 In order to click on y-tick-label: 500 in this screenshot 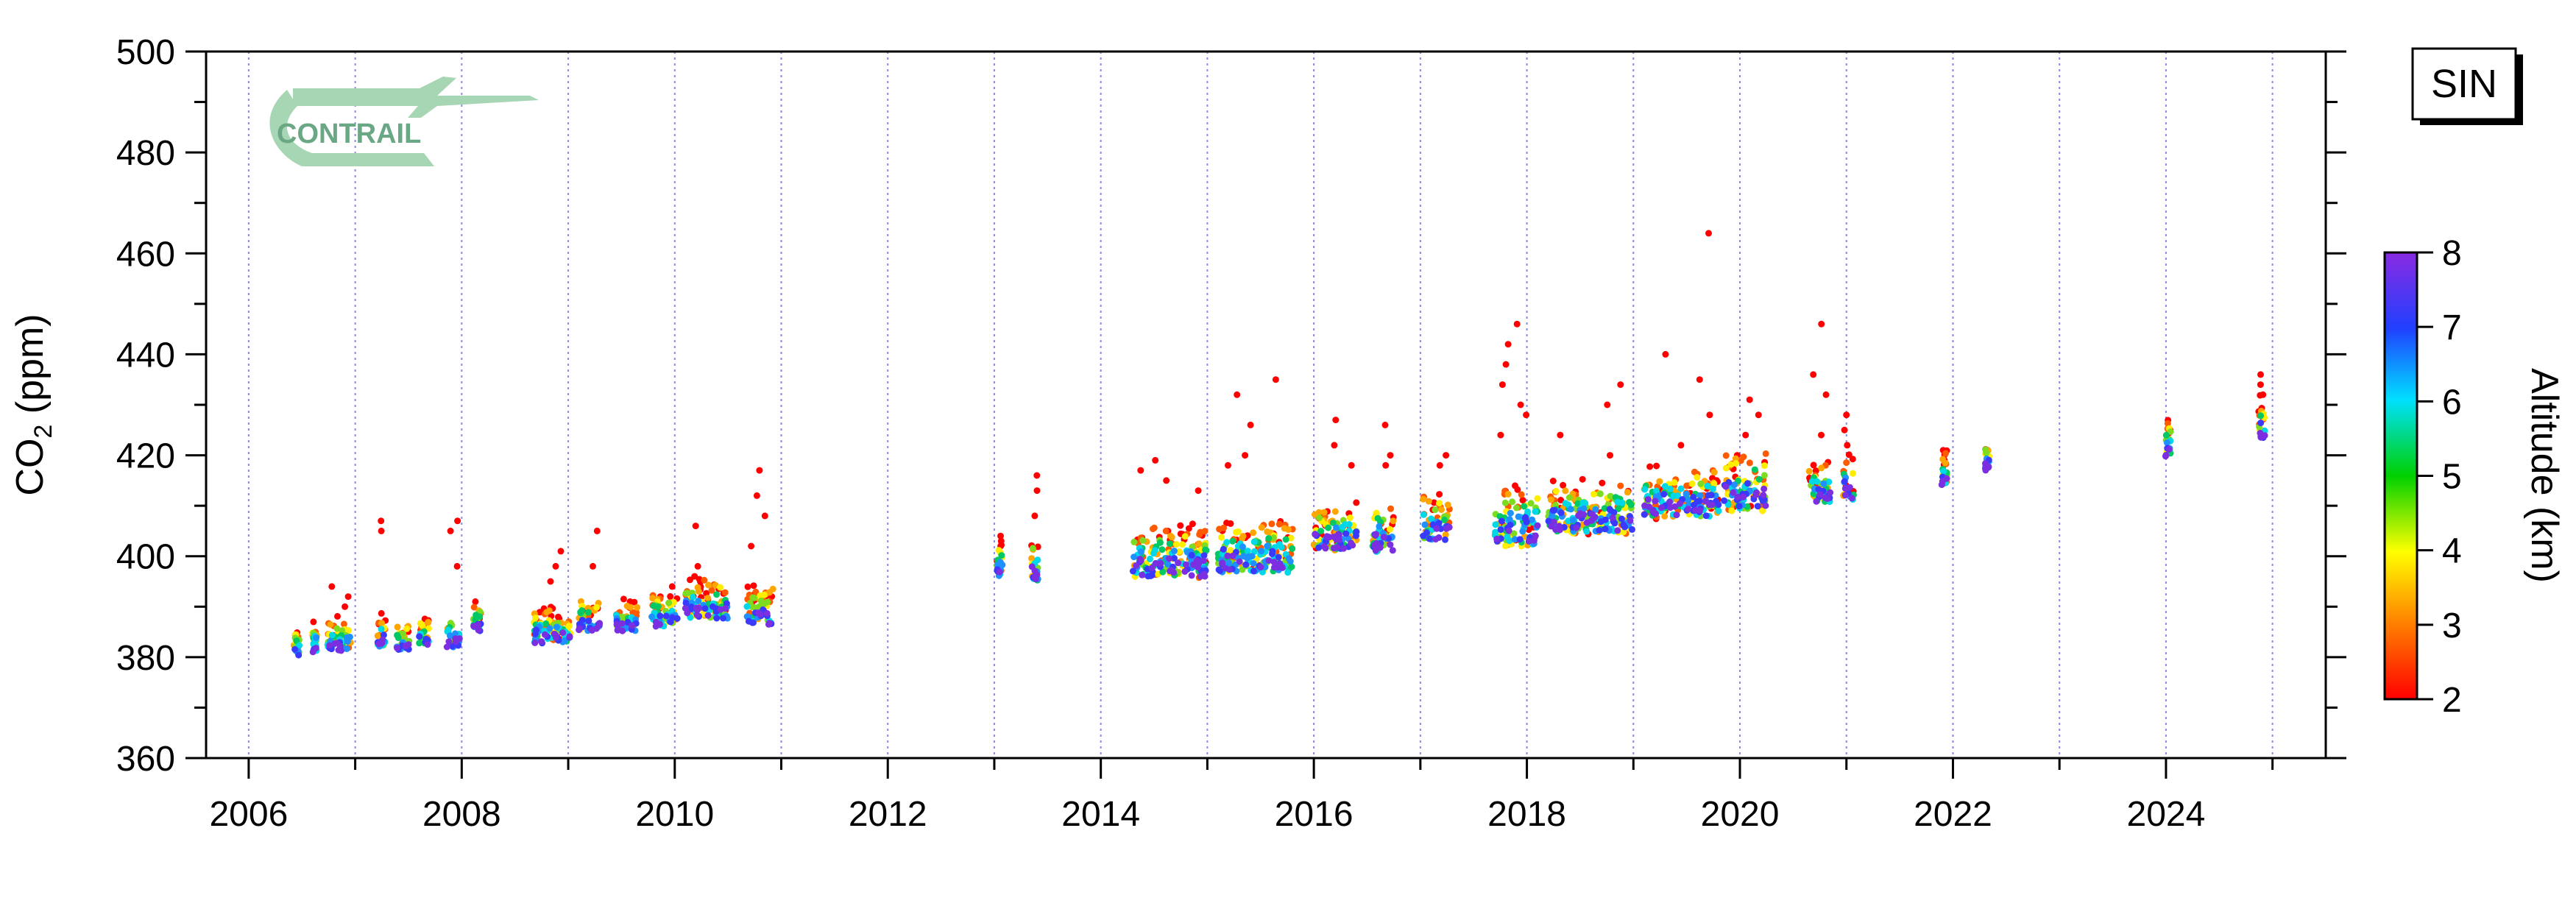, I will do `click(145, 52)`.